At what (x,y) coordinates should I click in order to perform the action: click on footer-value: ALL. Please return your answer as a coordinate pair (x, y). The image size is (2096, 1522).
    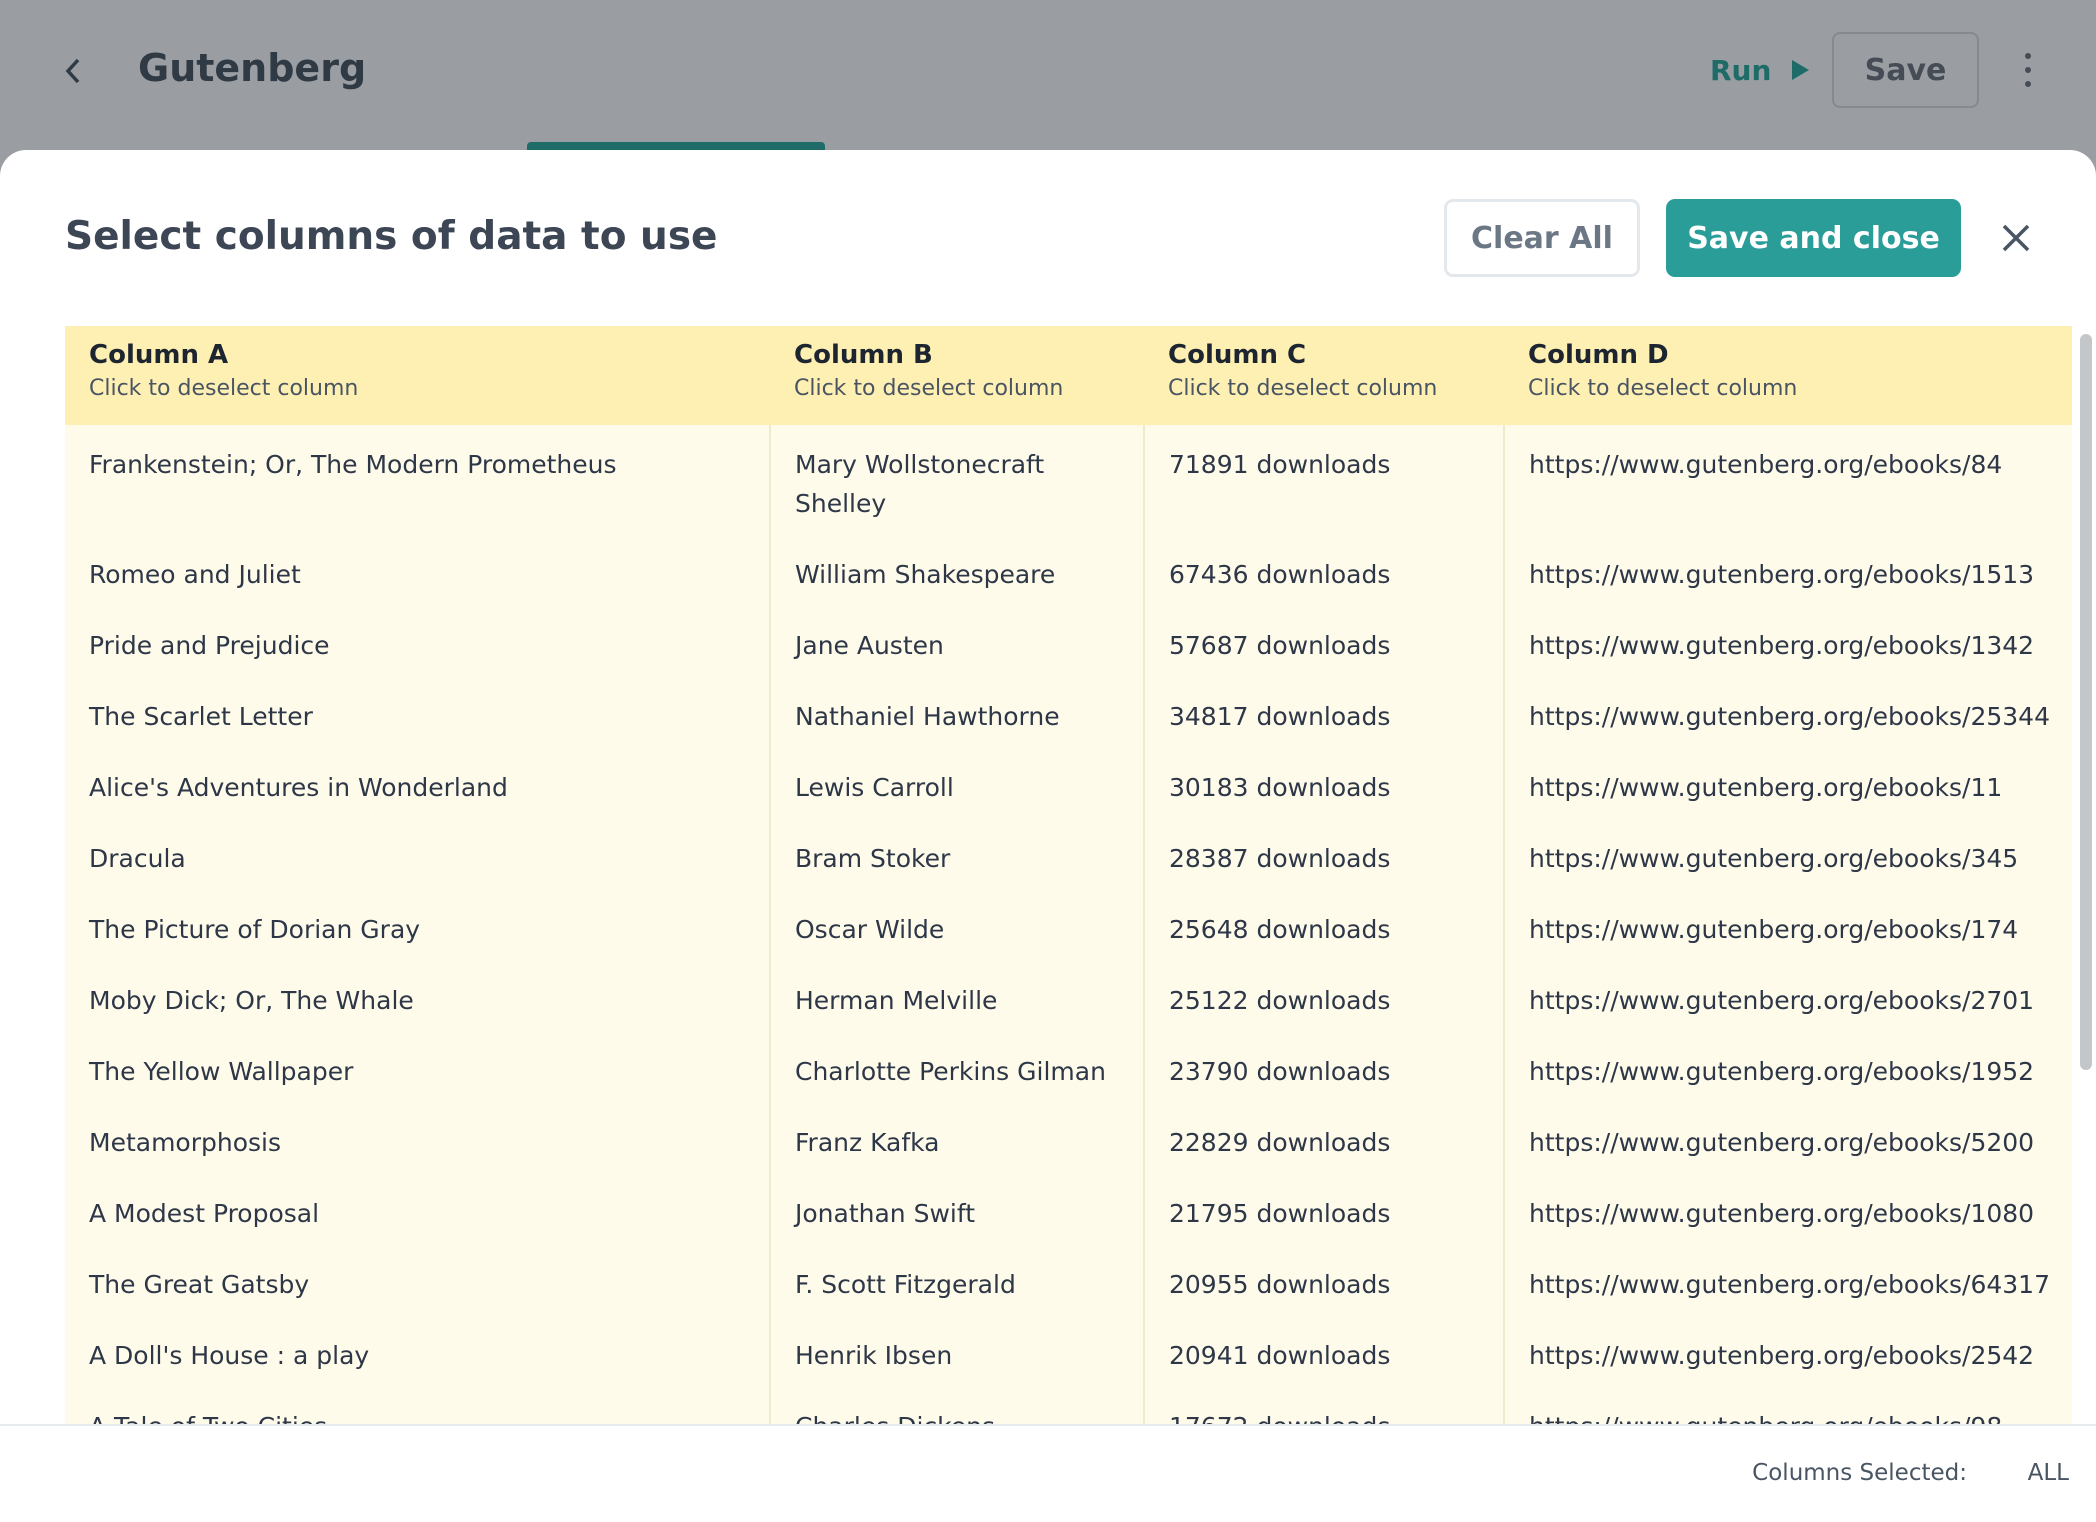
    Looking at the image, I should click on (2048, 1473).